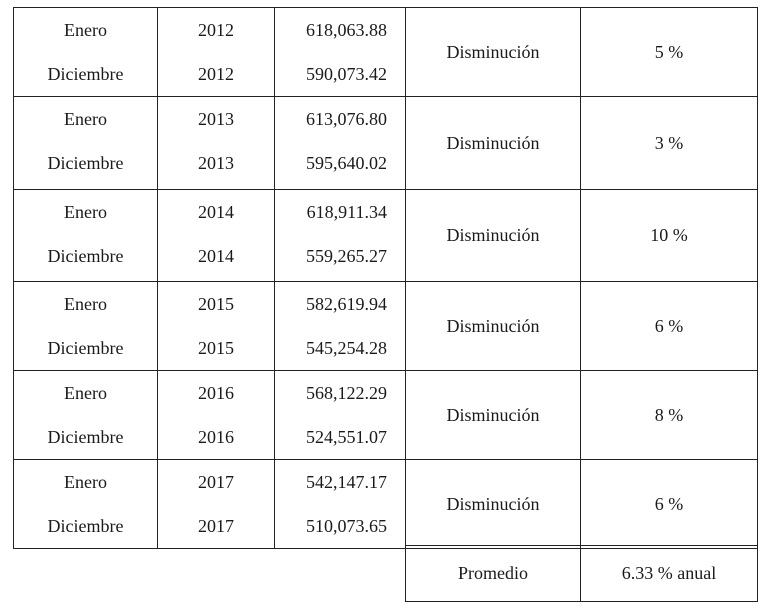 This screenshot has width=773, height=613. What do you see at coordinates (340, 52) in the screenshot?
I see `value-cell: 618,063.88 590,073.42` at bounding box center [340, 52].